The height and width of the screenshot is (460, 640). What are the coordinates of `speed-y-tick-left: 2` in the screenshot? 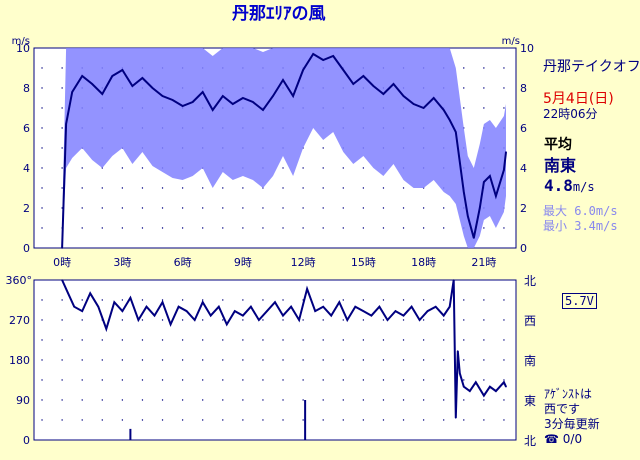 It's located at (26, 208).